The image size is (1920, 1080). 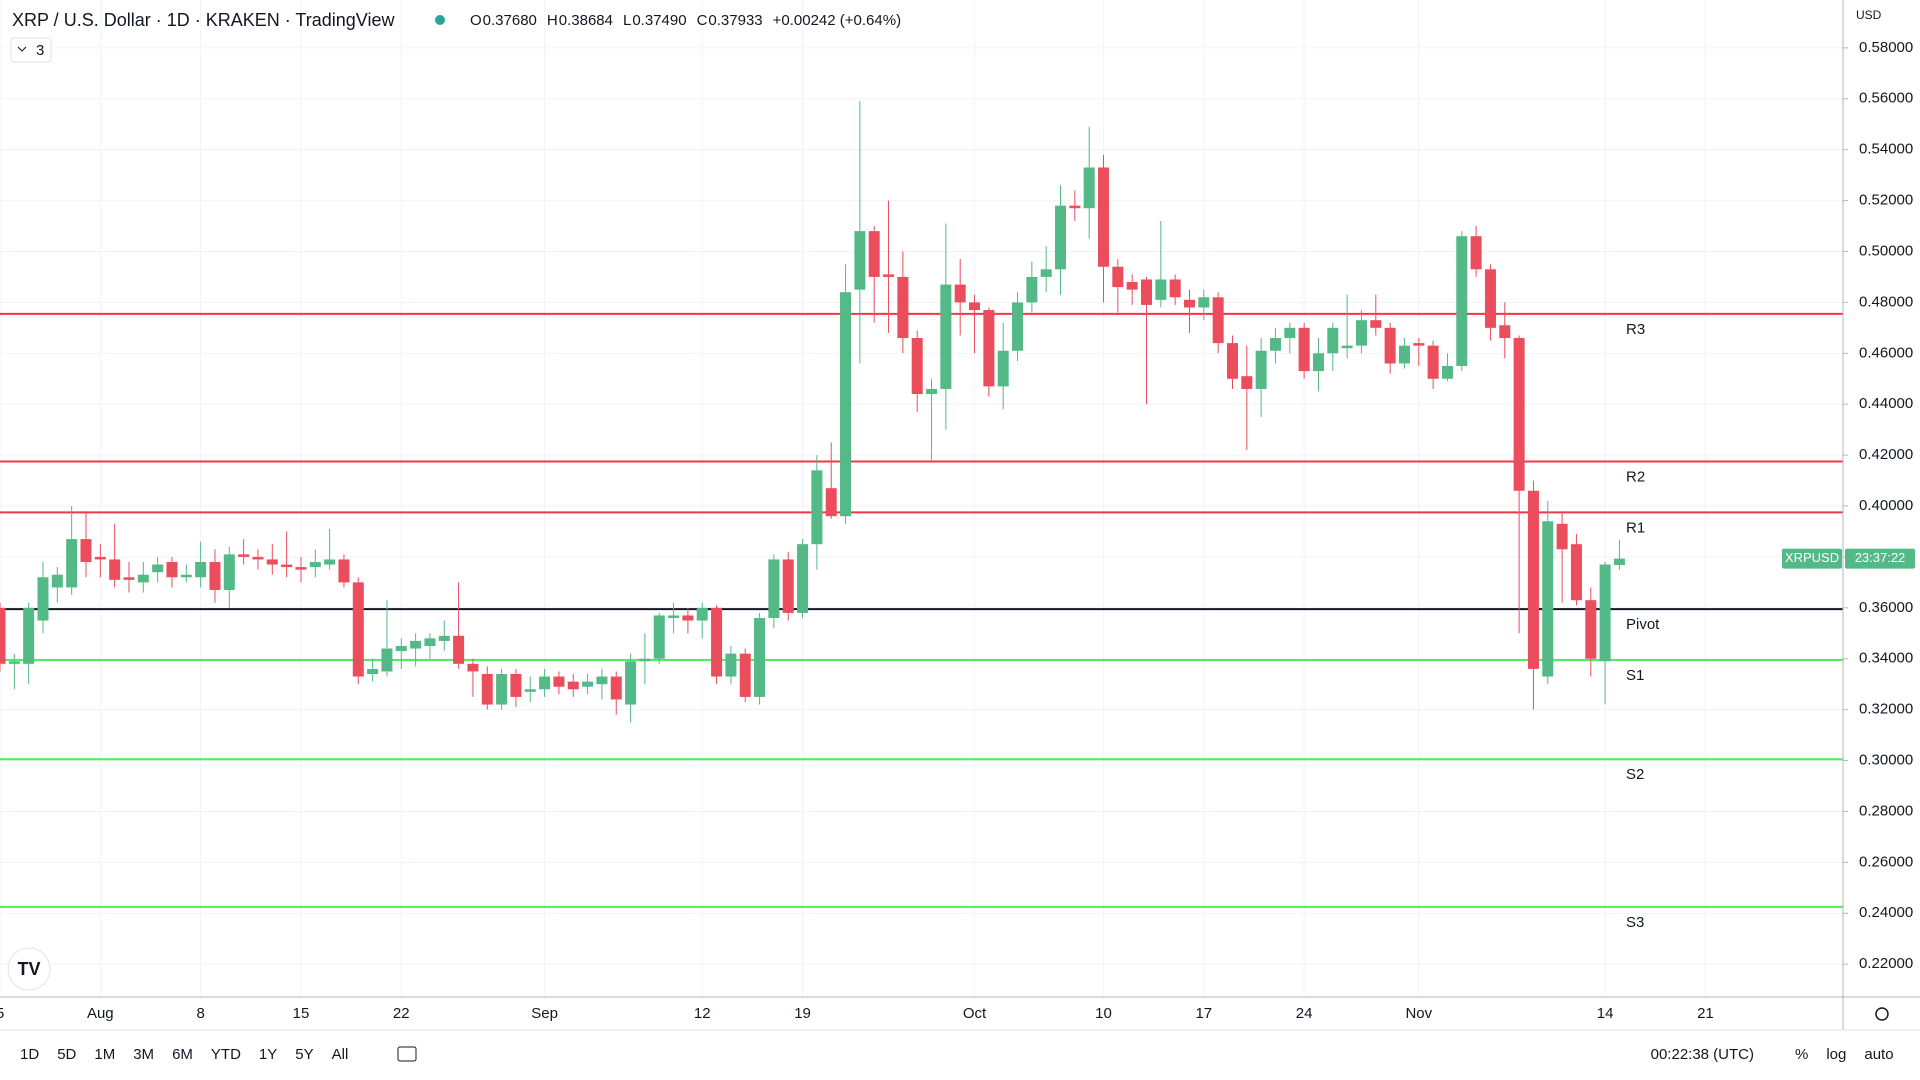 What do you see at coordinates (29, 1054) in the screenshot?
I see `range-button: 1D` at bounding box center [29, 1054].